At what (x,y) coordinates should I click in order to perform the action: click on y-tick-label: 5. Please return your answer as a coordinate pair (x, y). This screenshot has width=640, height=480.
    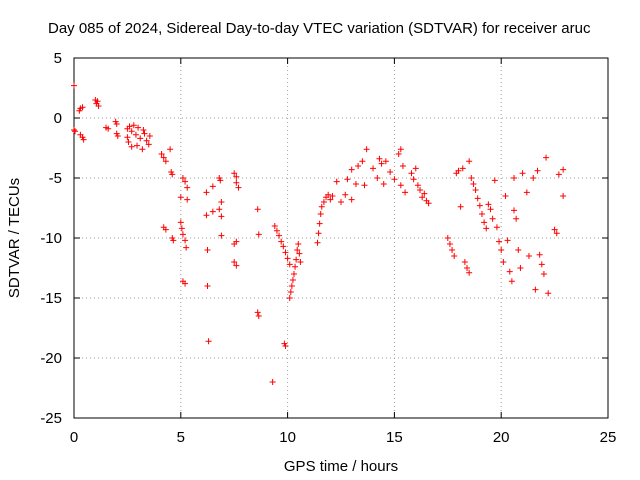
    Looking at the image, I should click on (58, 58).